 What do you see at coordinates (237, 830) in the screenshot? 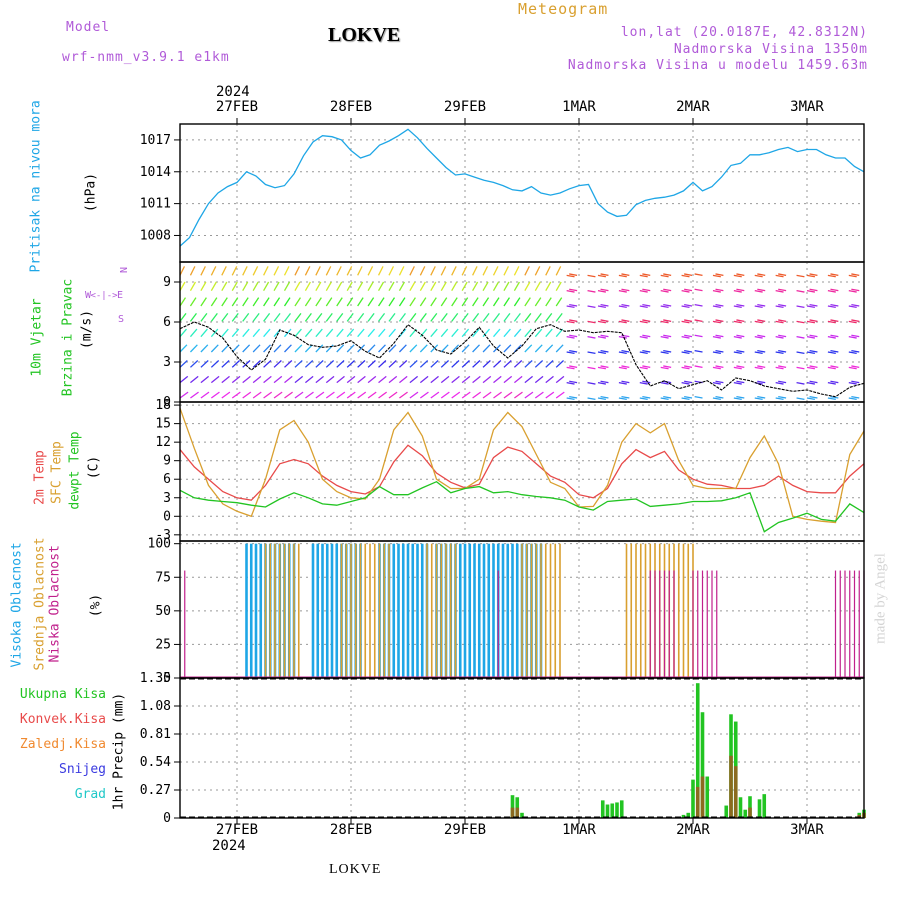
I see `bottom-date-label: 27FEB` at bounding box center [237, 830].